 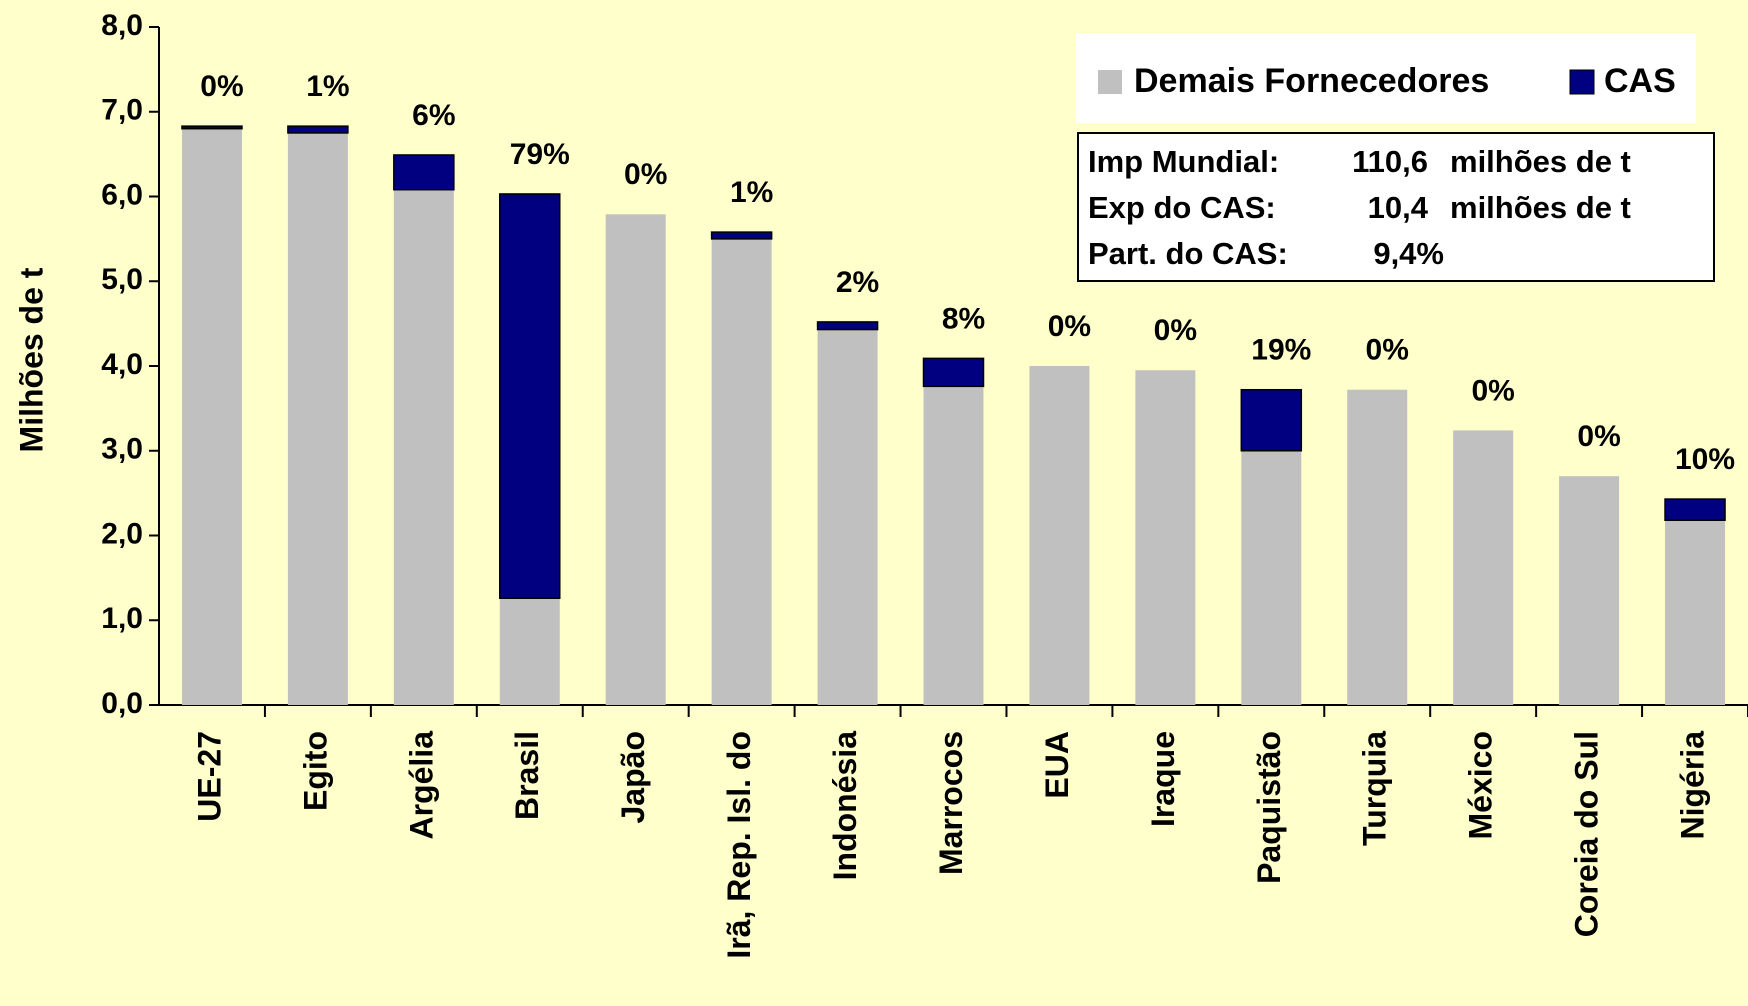 I want to click on info-value: 9,4%, so click(x=1408, y=253).